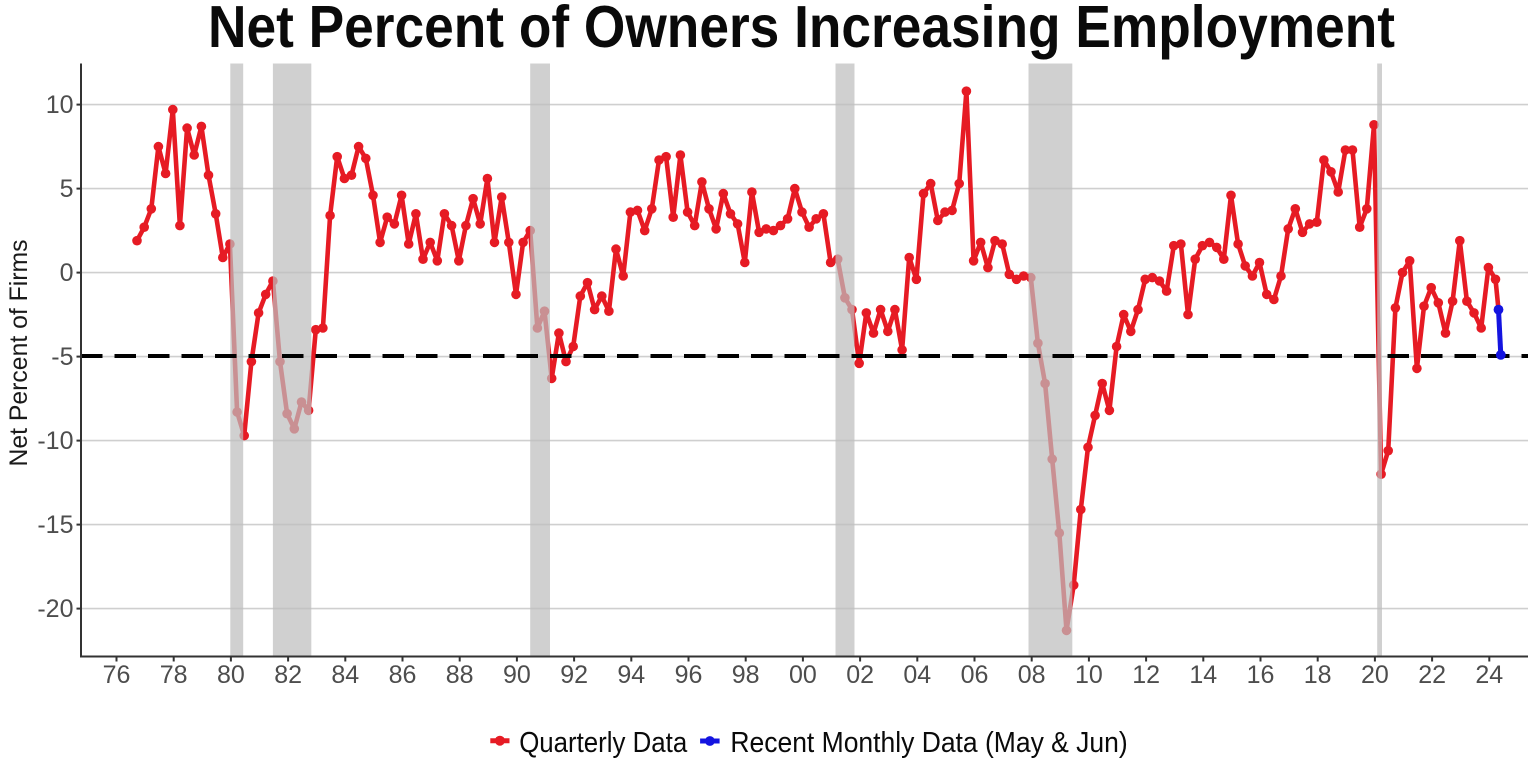 Image resolution: width=1536 pixels, height=768 pixels. What do you see at coordinates (62, 357) in the screenshot?
I see `svg-text: -5` at bounding box center [62, 357].